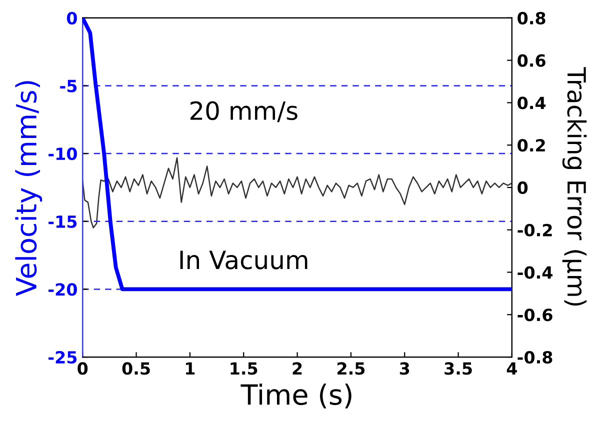 The image size is (603, 437). What do you see at coordinates (83, 368) in the screenshot?
I see `x-tick-label: 0` at bounding box center [83, 368].